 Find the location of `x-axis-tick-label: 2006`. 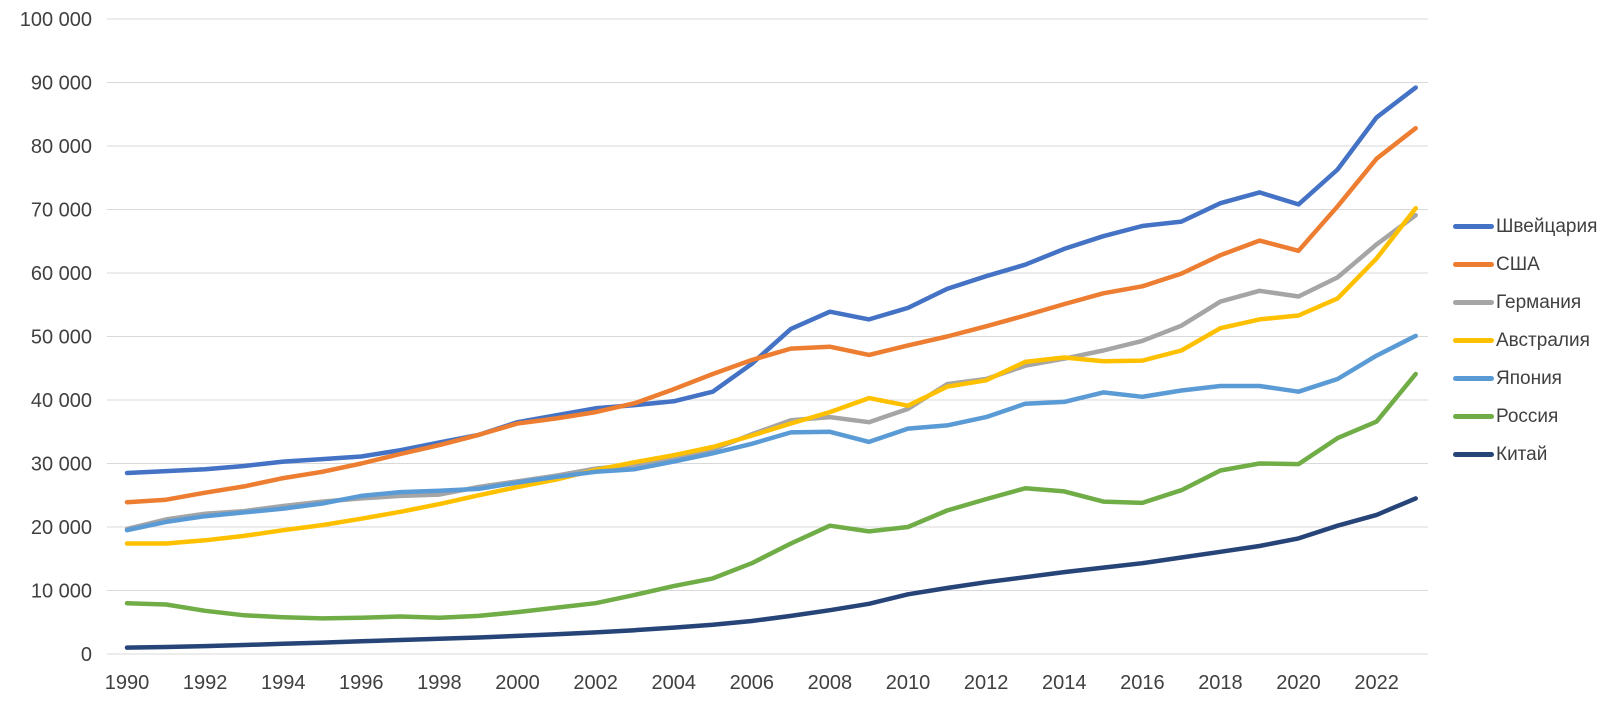

x-axis-tick-label: 2006 is located at coordinates (752, 683).